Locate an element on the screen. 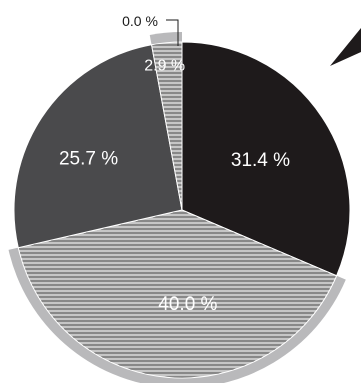 This screenshot has width=361, height=383. slice-label-2: 25.7 % is located at coordinates (88, 159).